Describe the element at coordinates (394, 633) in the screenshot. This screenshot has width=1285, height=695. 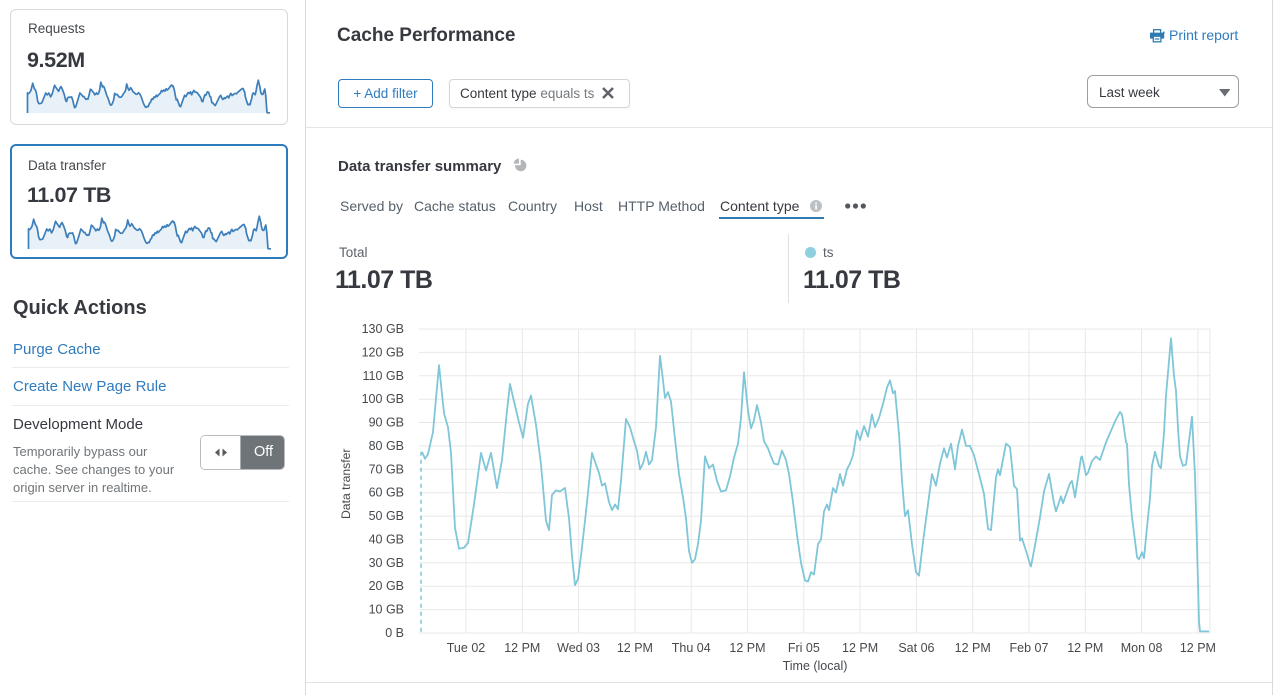
I see `svg-text: 0 B` at that location.